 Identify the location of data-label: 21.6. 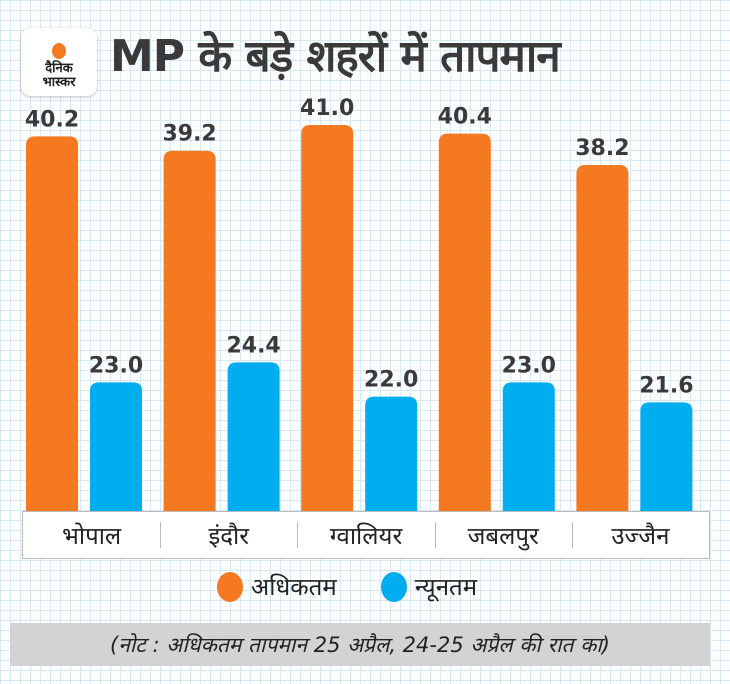
(666, 385).